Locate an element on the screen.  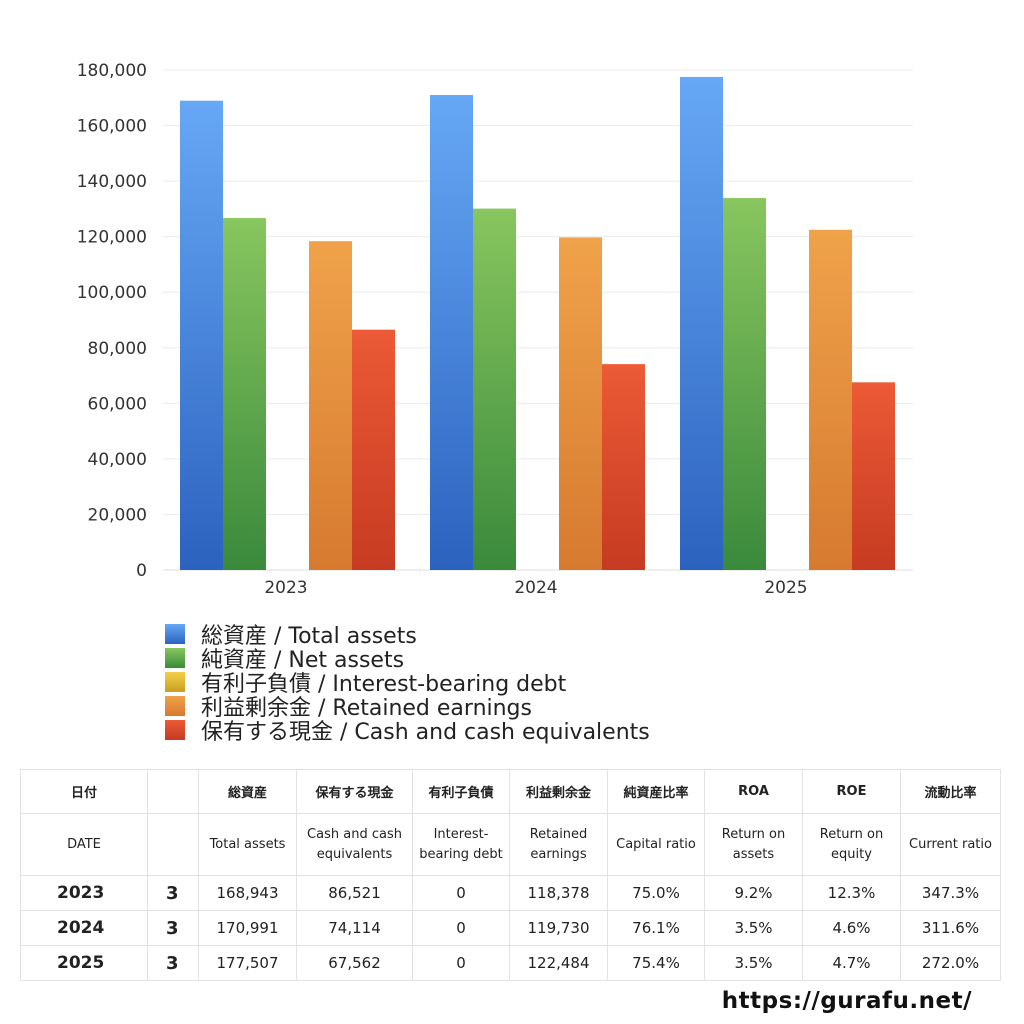
table-cell: 利益剰余金 is located at coordinates (558, 791).